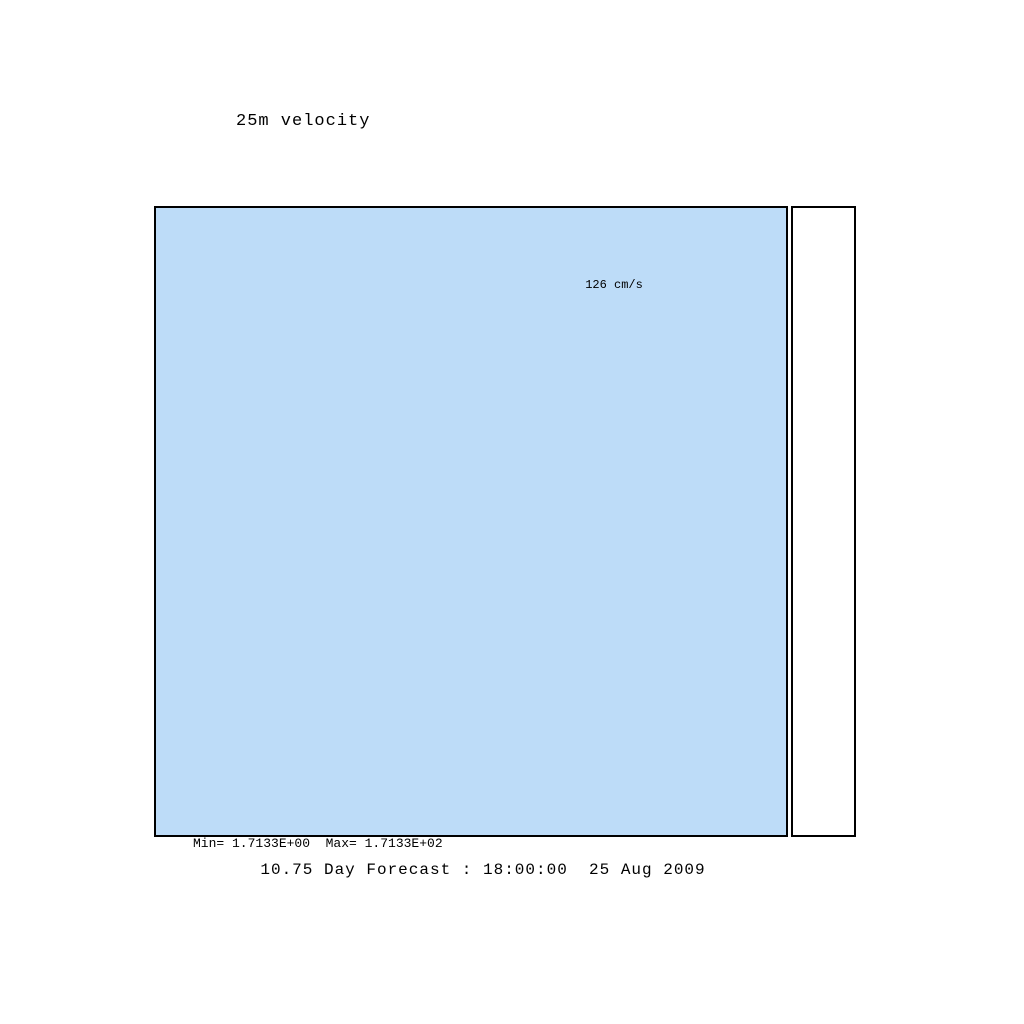  Describe the element at coordinates (303, 121) in the screenshot. I see `plot-title: 25m velocity` at that location.